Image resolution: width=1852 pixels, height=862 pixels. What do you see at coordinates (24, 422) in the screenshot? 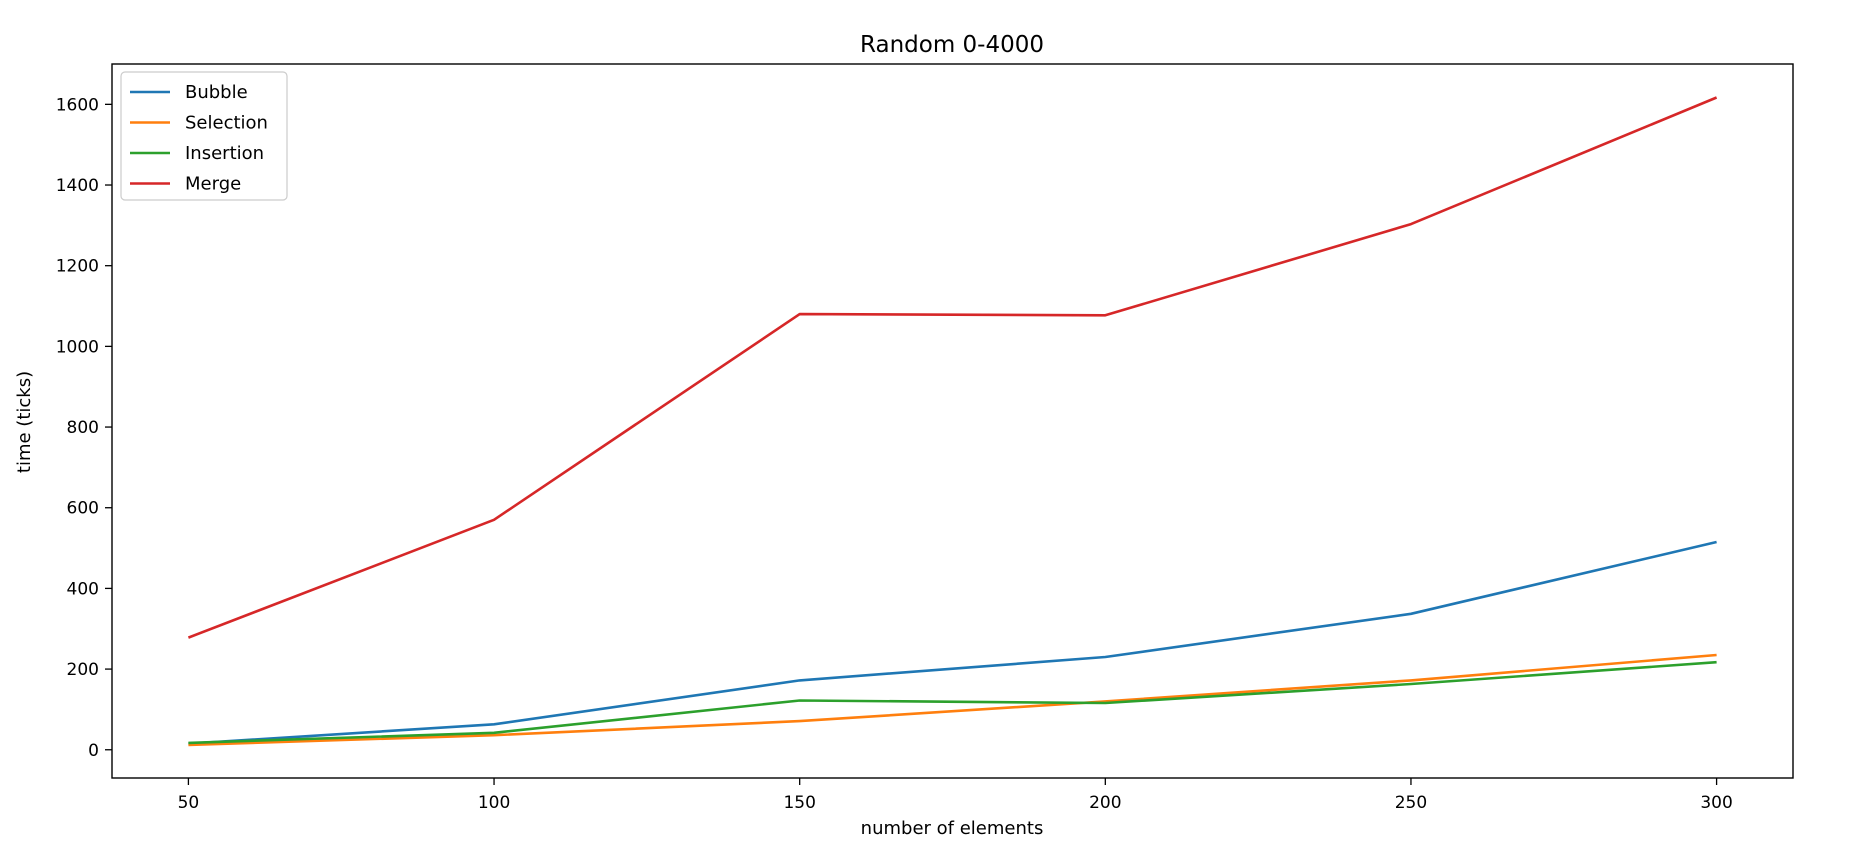
I see `y-axis-label: time (ticks)` at bounding box center [24, 422].